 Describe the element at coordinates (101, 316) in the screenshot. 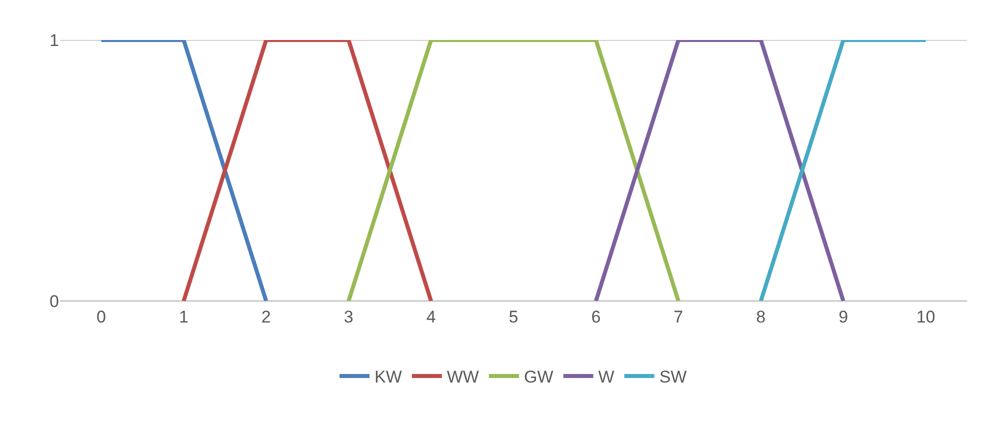

I see `x-tick-label: 0` at that location.